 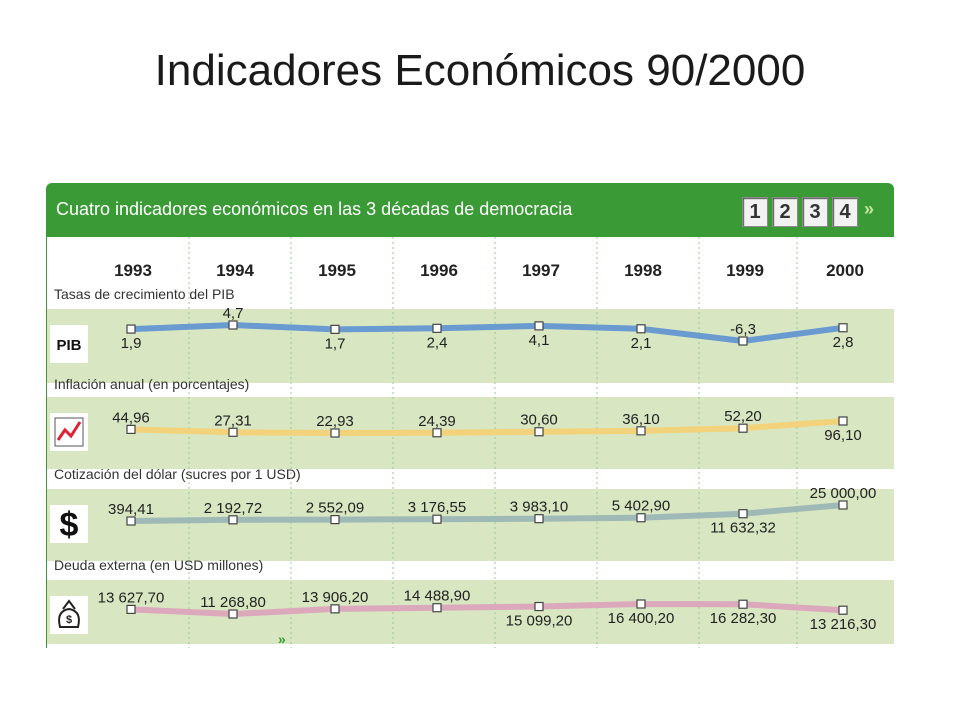 What do you see at coordinates (131, 597) in the screenshot?
I see `data-label: 13 627,70` at bounding box center [131, 597].